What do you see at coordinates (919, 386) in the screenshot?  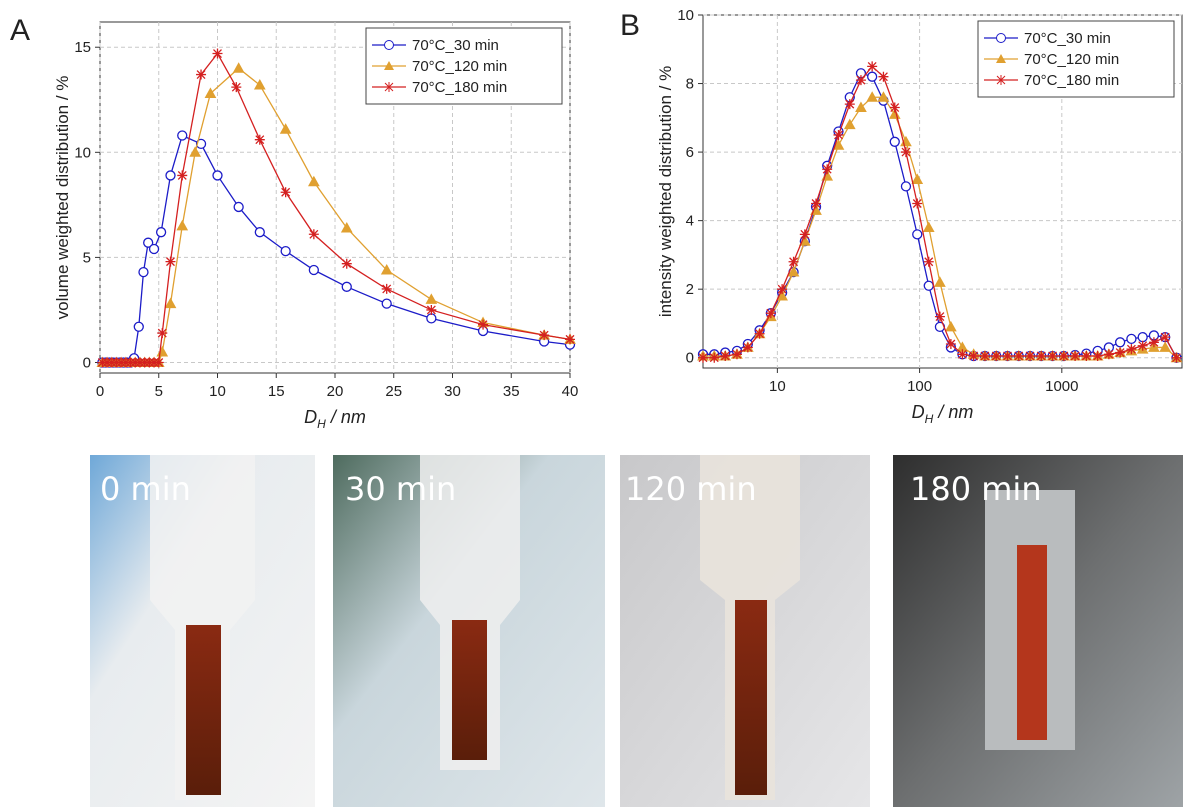 I see `x-tick-label: 100` at bounding box center [919, 386].